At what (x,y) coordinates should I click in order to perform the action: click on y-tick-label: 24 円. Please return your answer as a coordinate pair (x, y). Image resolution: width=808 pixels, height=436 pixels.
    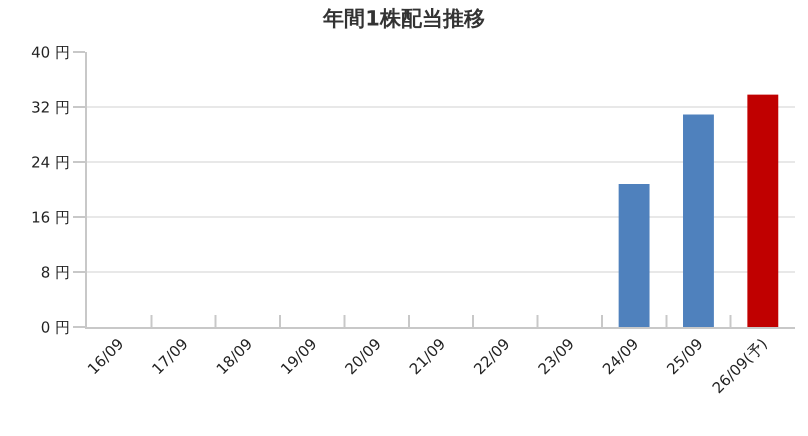
    Looking at the image, I should click on (50, 162).